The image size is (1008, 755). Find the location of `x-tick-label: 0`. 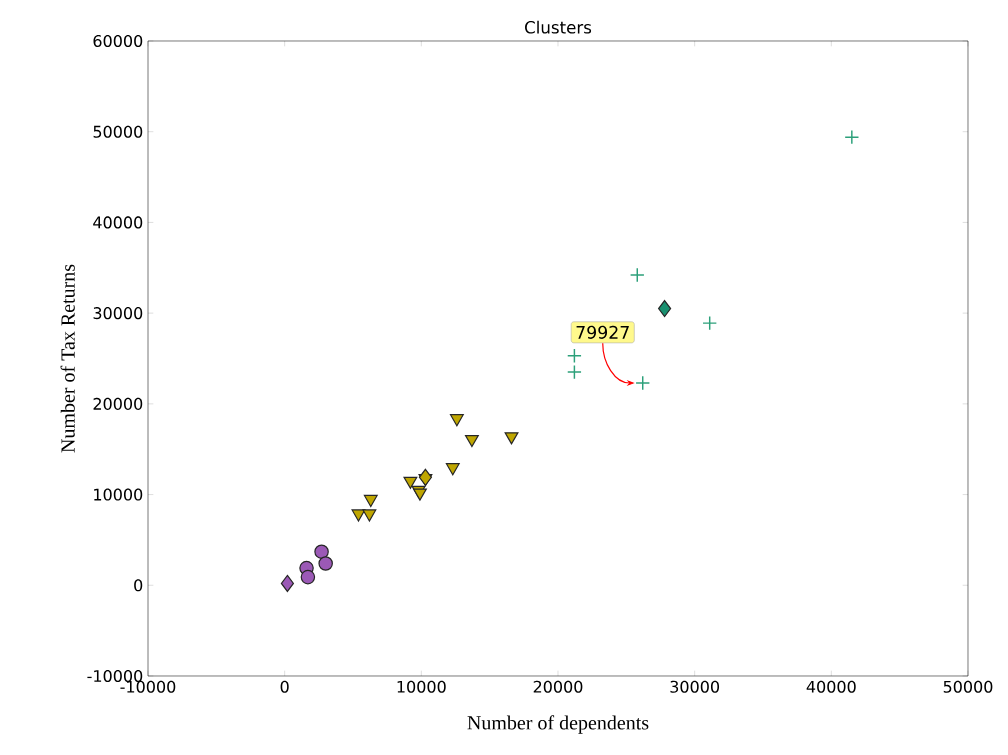

x-tick-label: 0 is located at coordinates (284, 686).